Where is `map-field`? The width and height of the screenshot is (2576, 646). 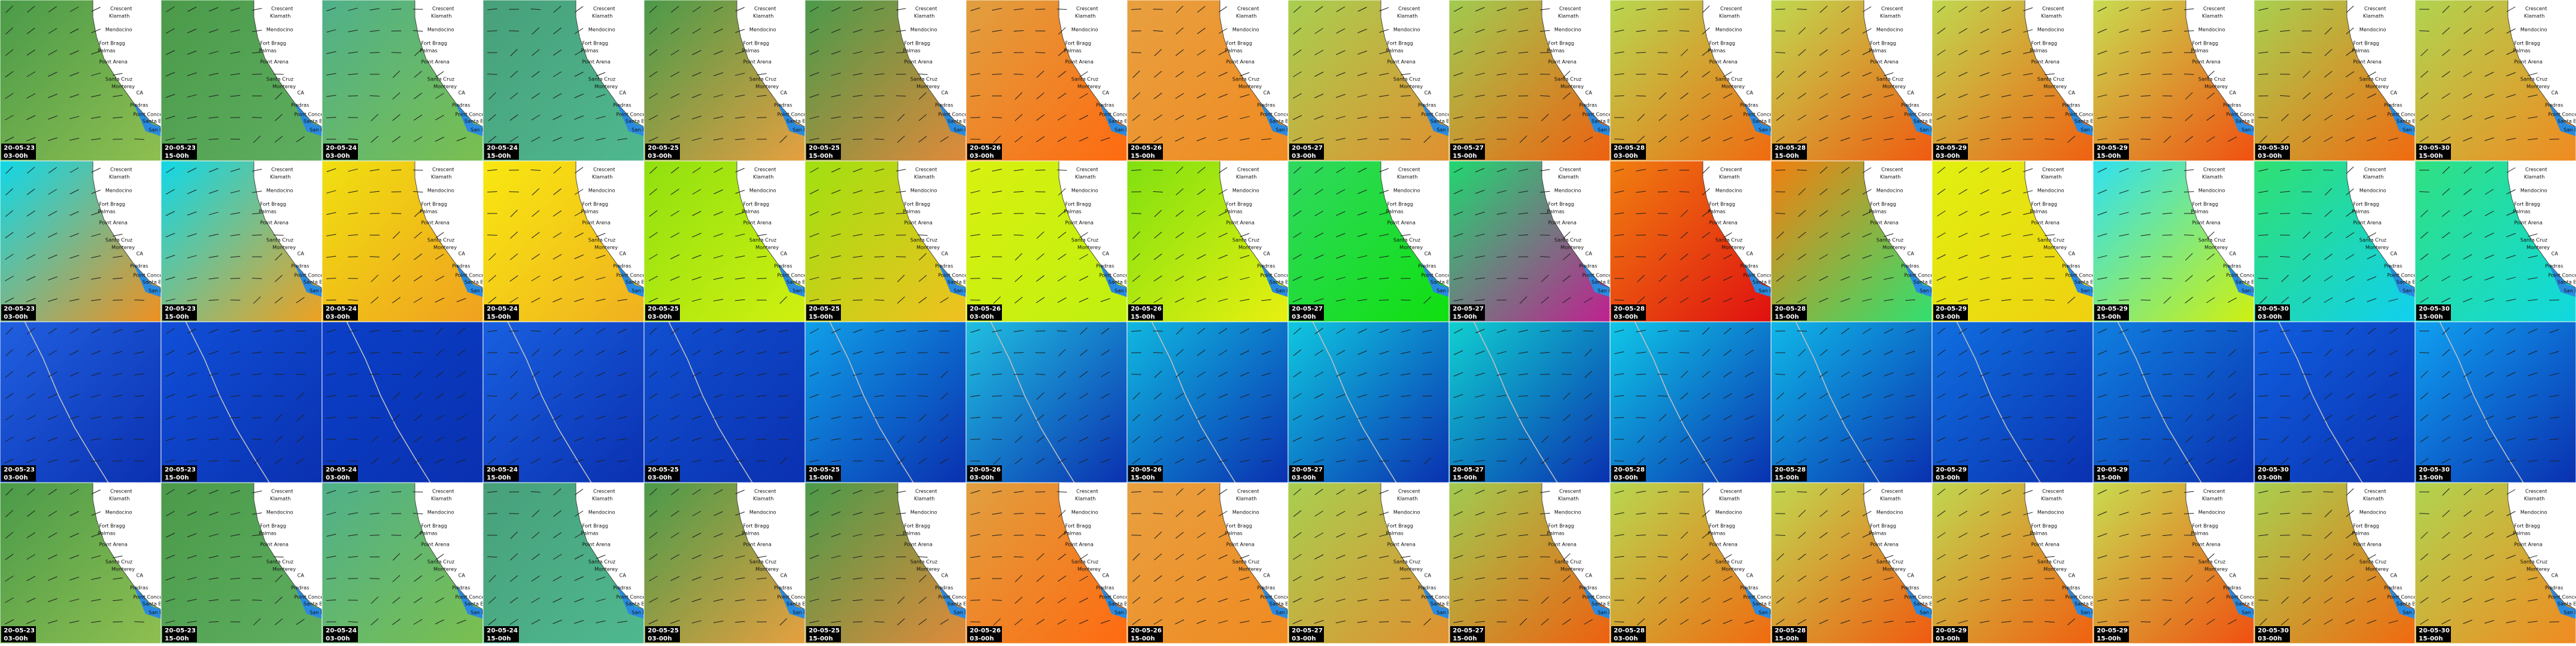 map-field is located at coordinates (2495, 402).